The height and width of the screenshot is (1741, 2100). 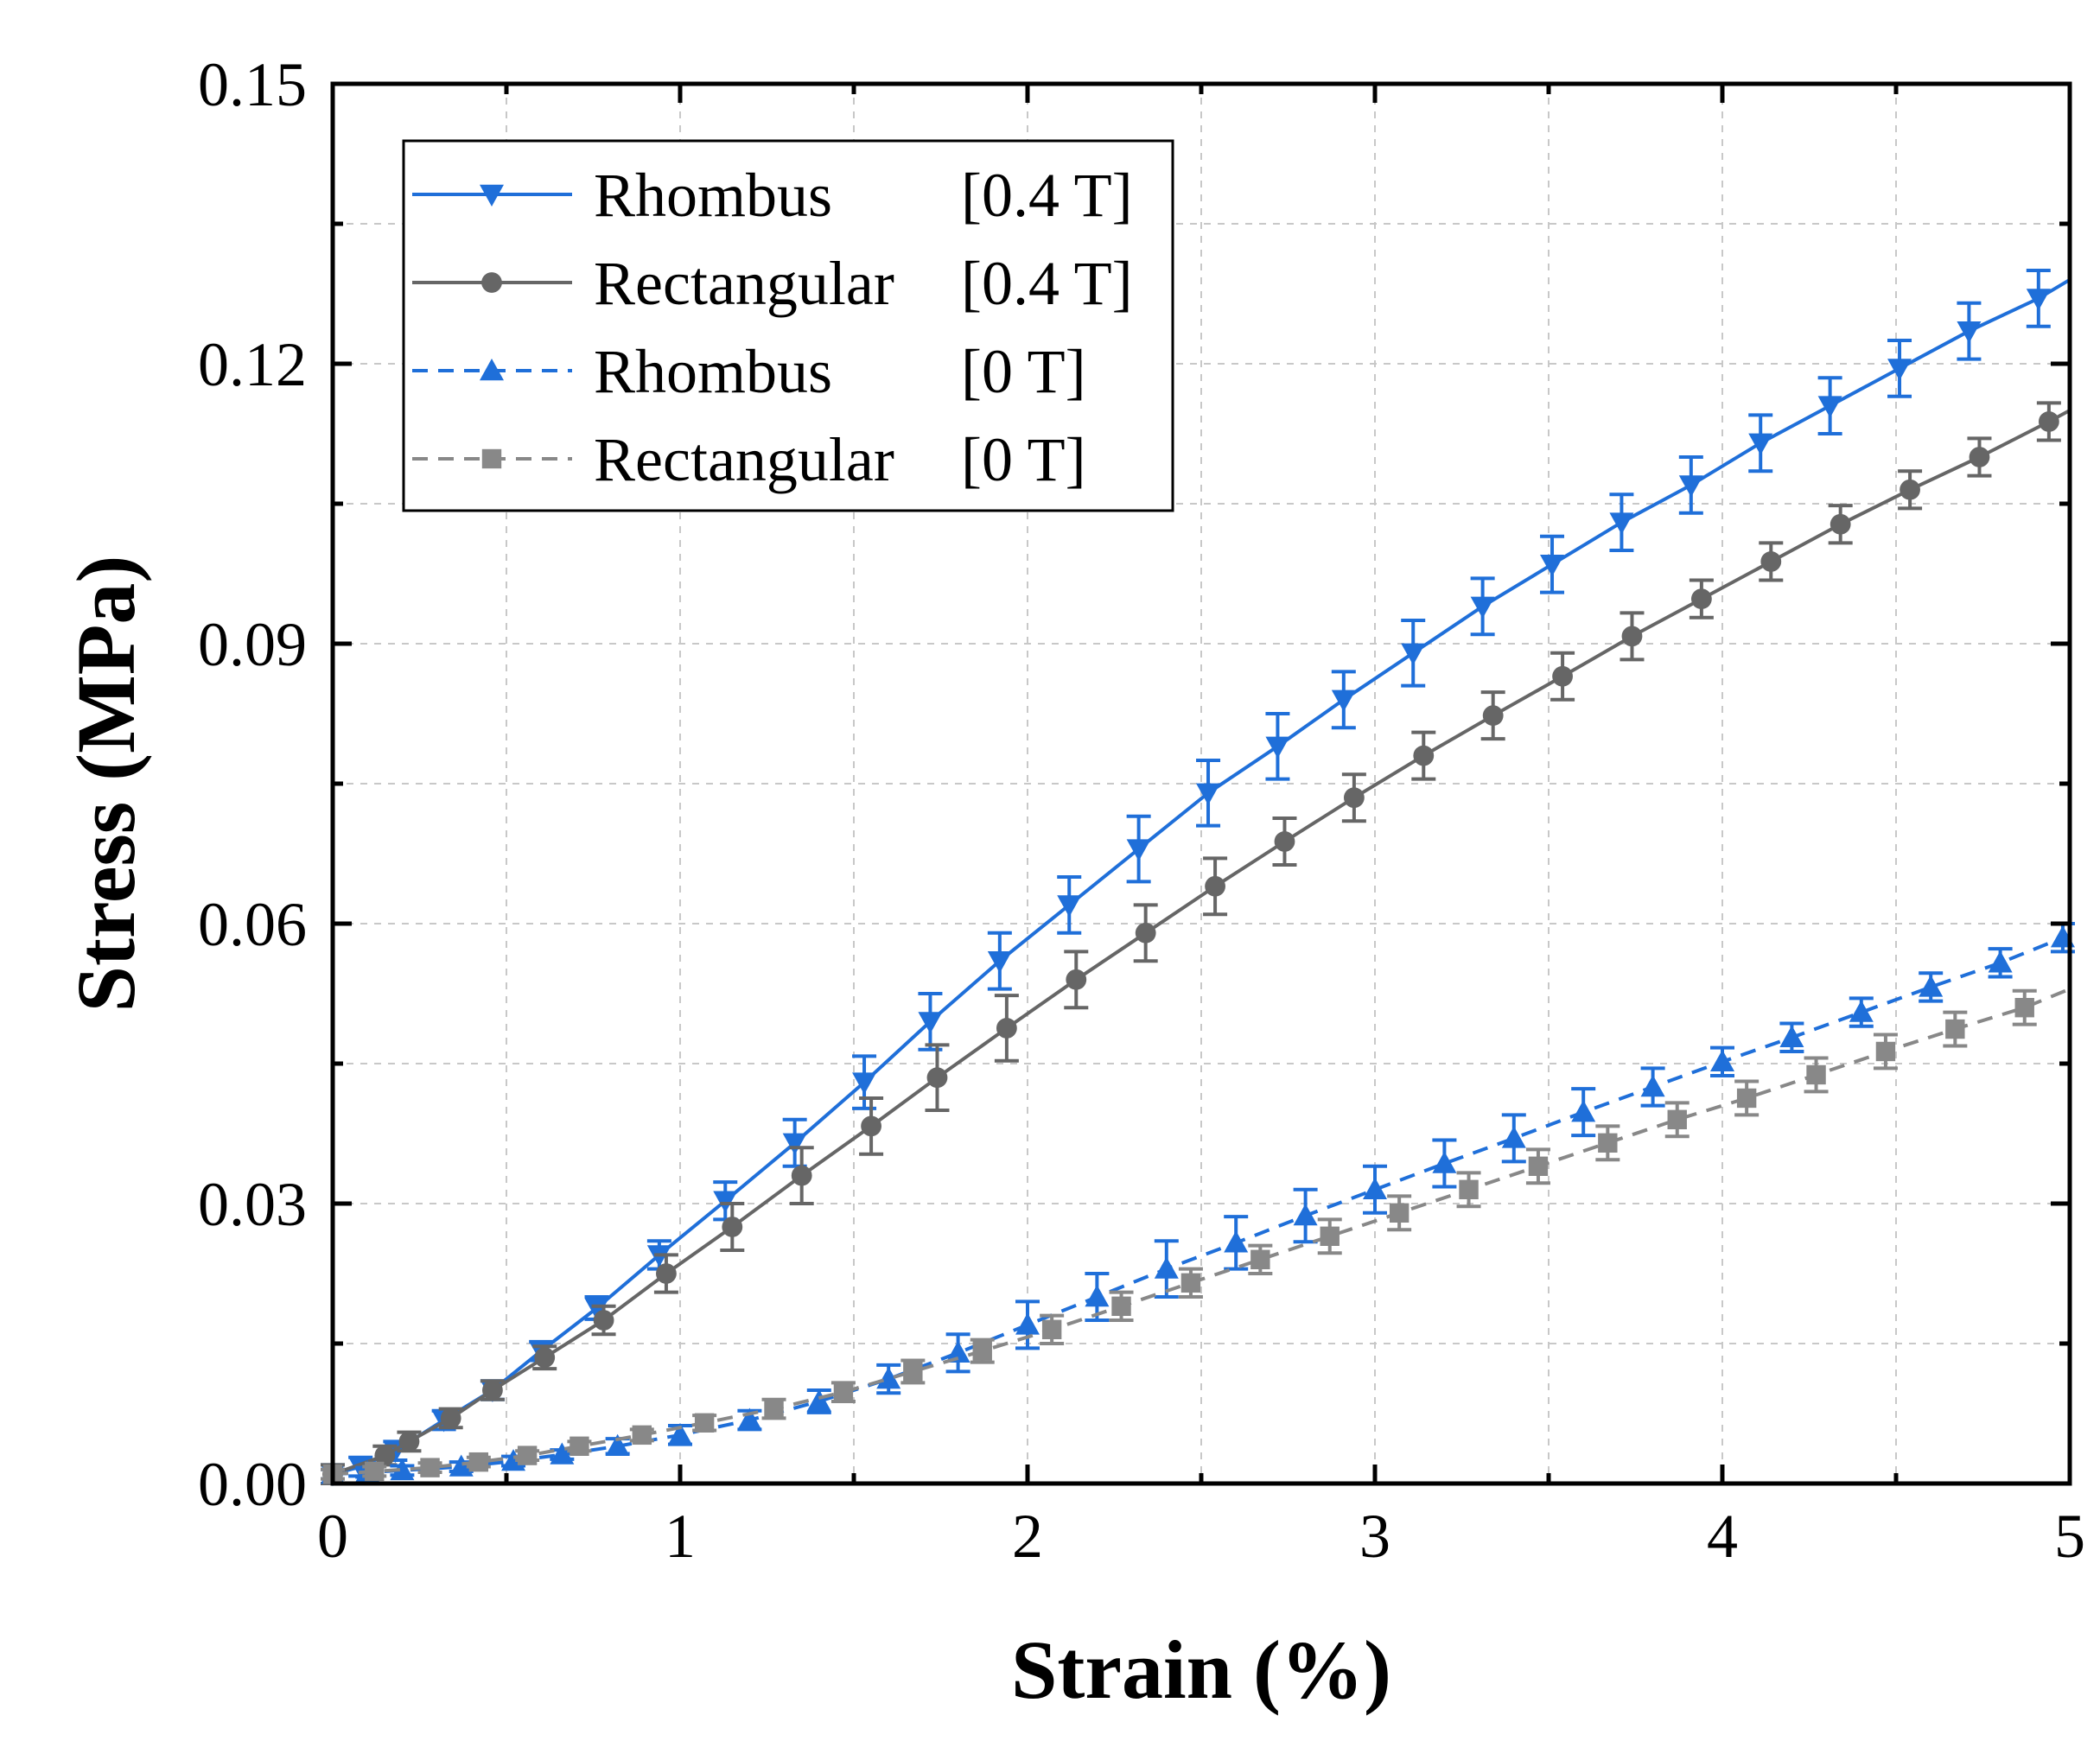 I want to click on x-axis-title: Strain (%), so click(x=1201, y=1669).